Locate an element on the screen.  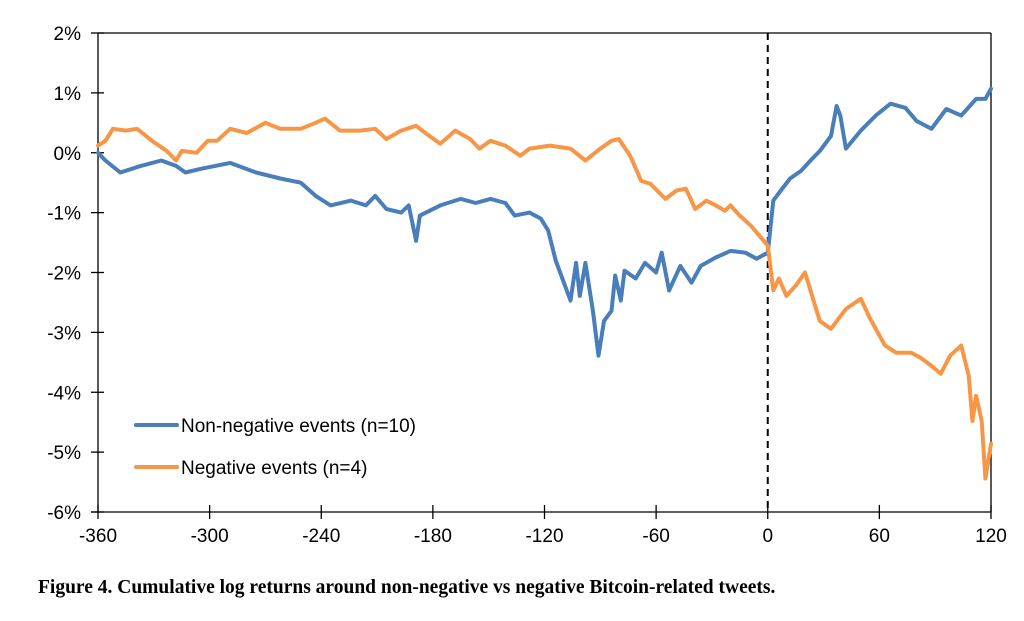
y-tick-label: -3% is located at coordinates (64, 333).